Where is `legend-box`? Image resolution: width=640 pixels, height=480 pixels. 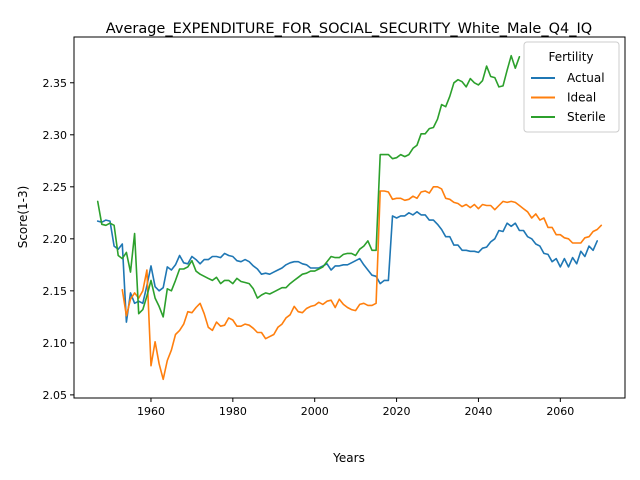 legend-box is located at coordinates (571, 87).